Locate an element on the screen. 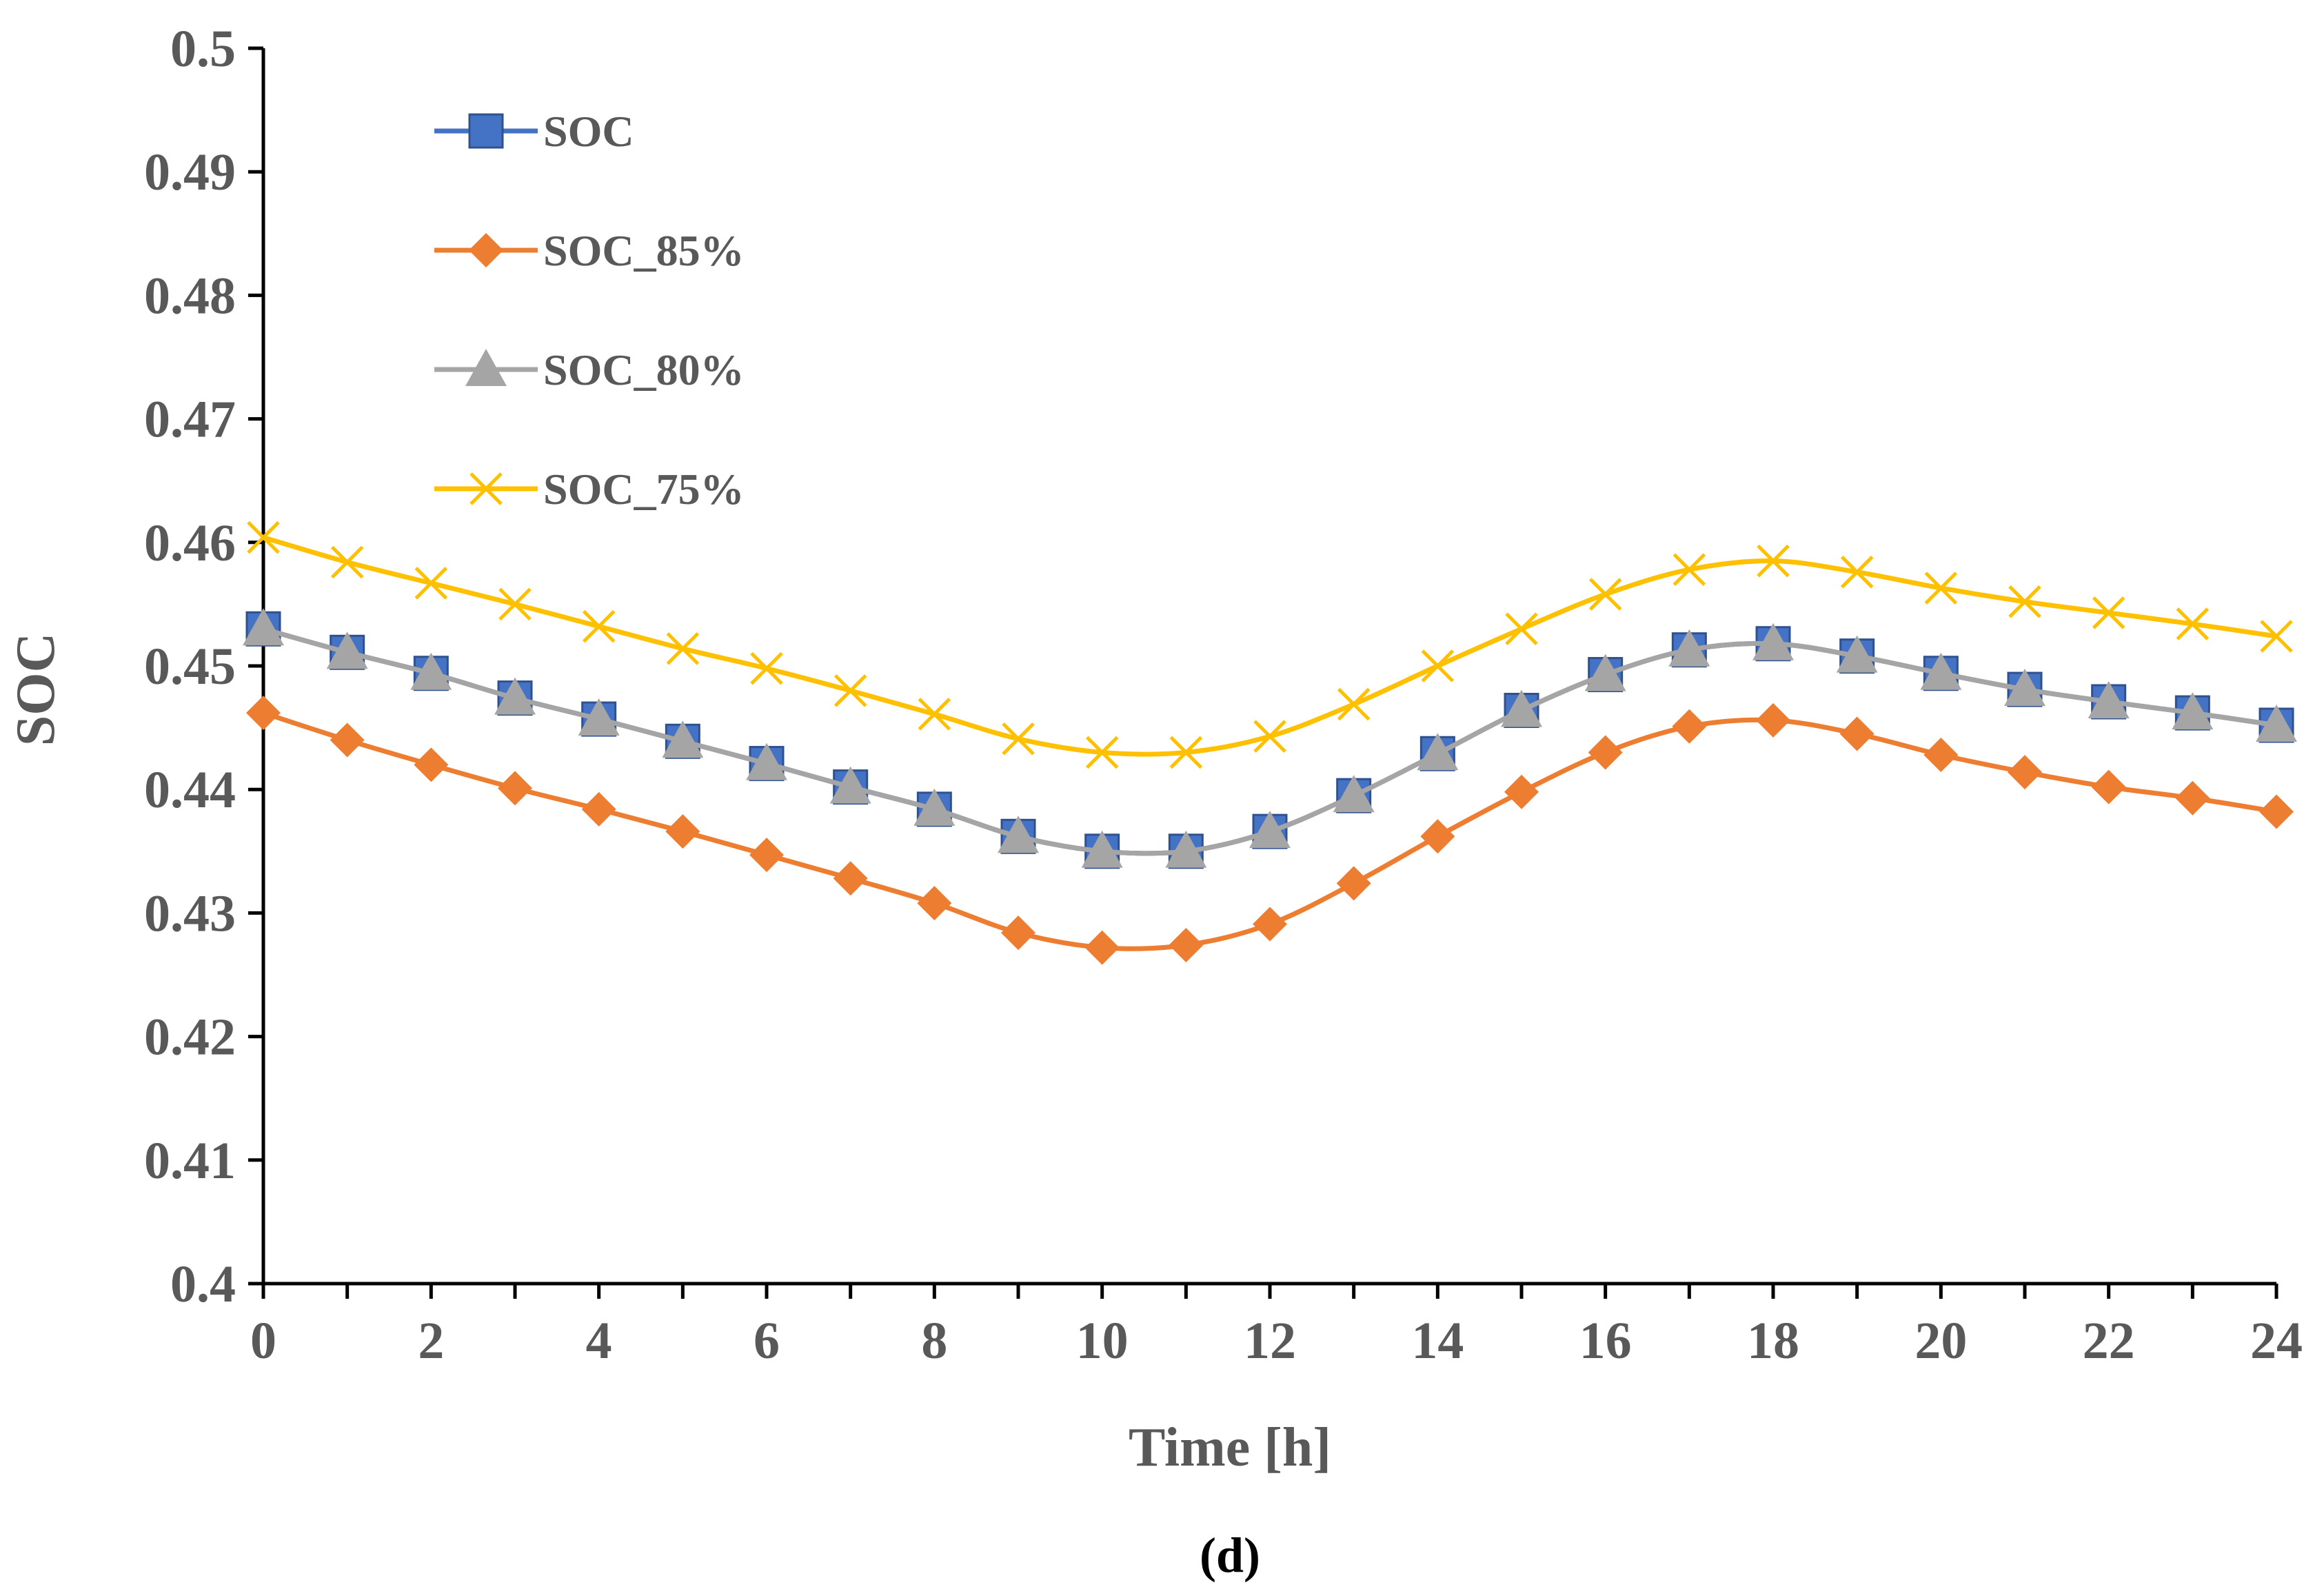 The height and width of the screenshot is (1589, 2324). y-tick-label: 0.5 is located at coordinates (203, 49).